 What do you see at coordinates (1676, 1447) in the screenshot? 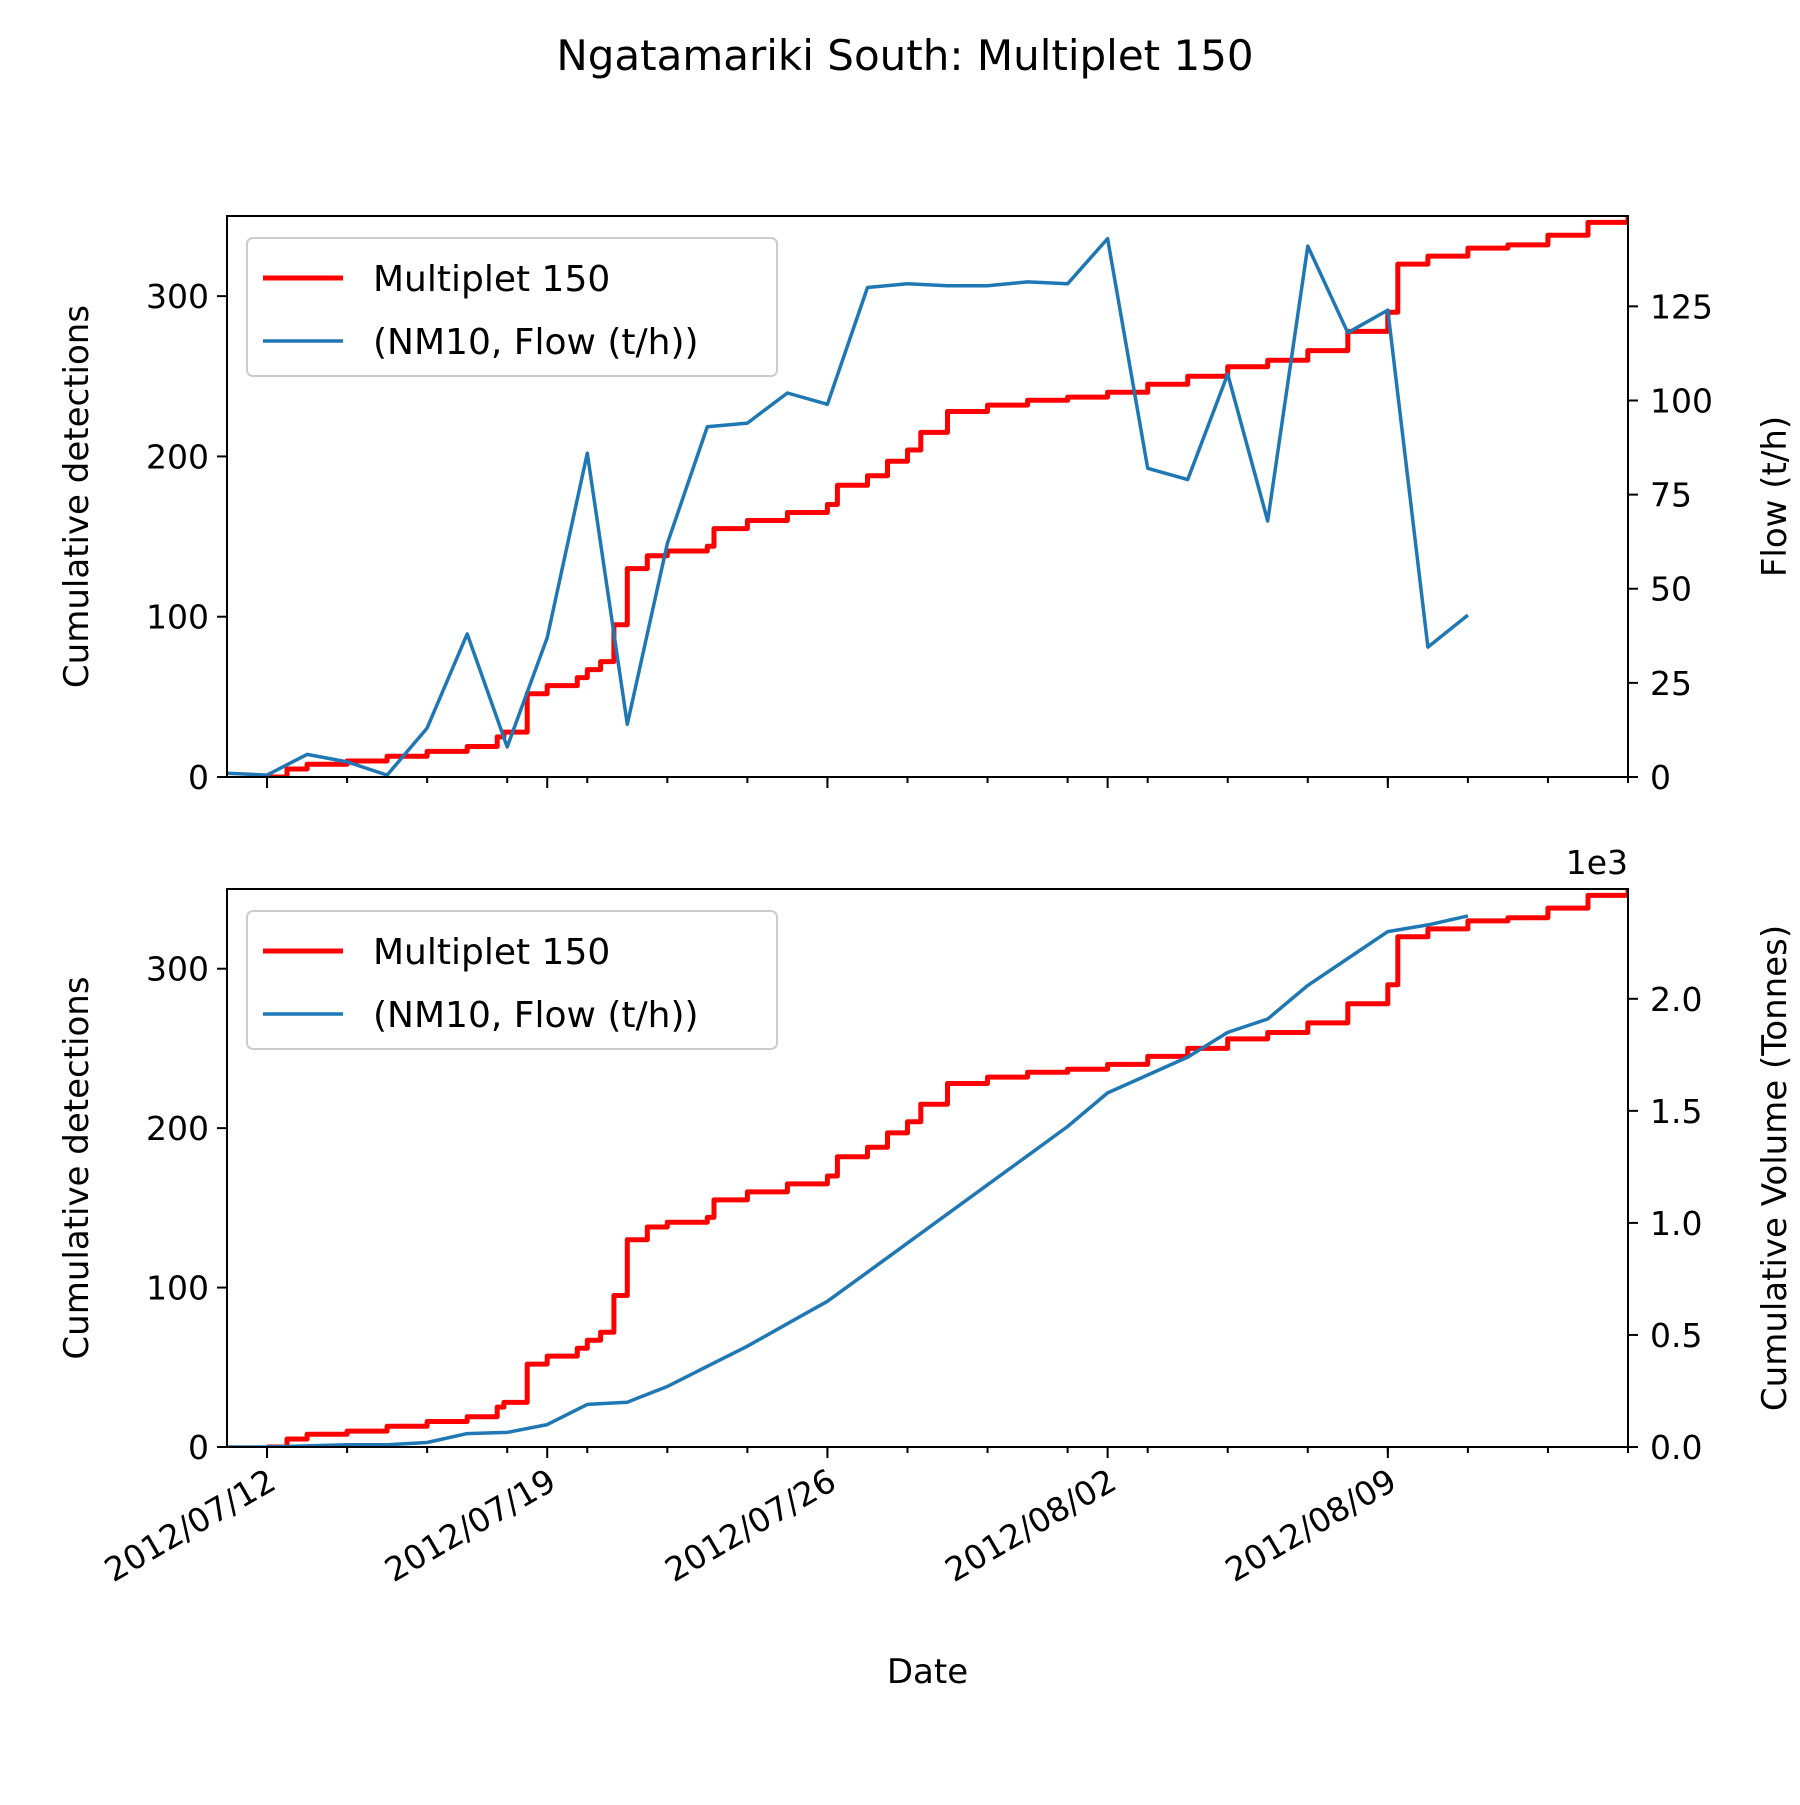
I see `right-tick-label: 0.0` at bounding box center [1676, 1447].